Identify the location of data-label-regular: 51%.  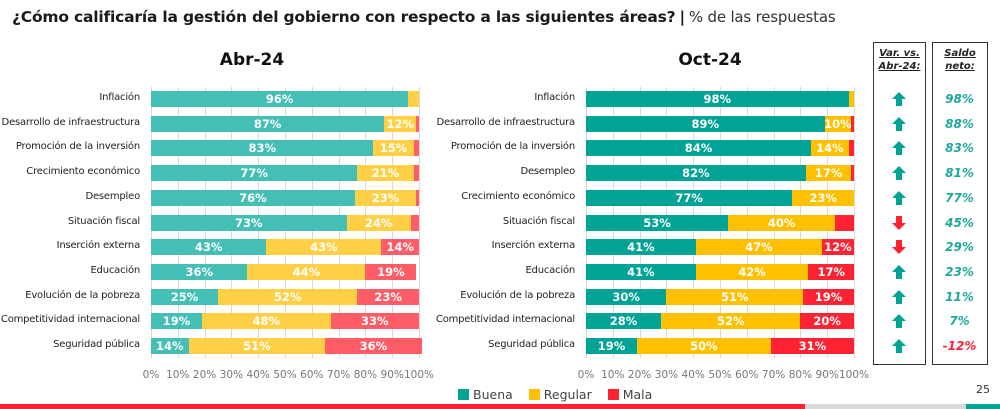
(734, 296).